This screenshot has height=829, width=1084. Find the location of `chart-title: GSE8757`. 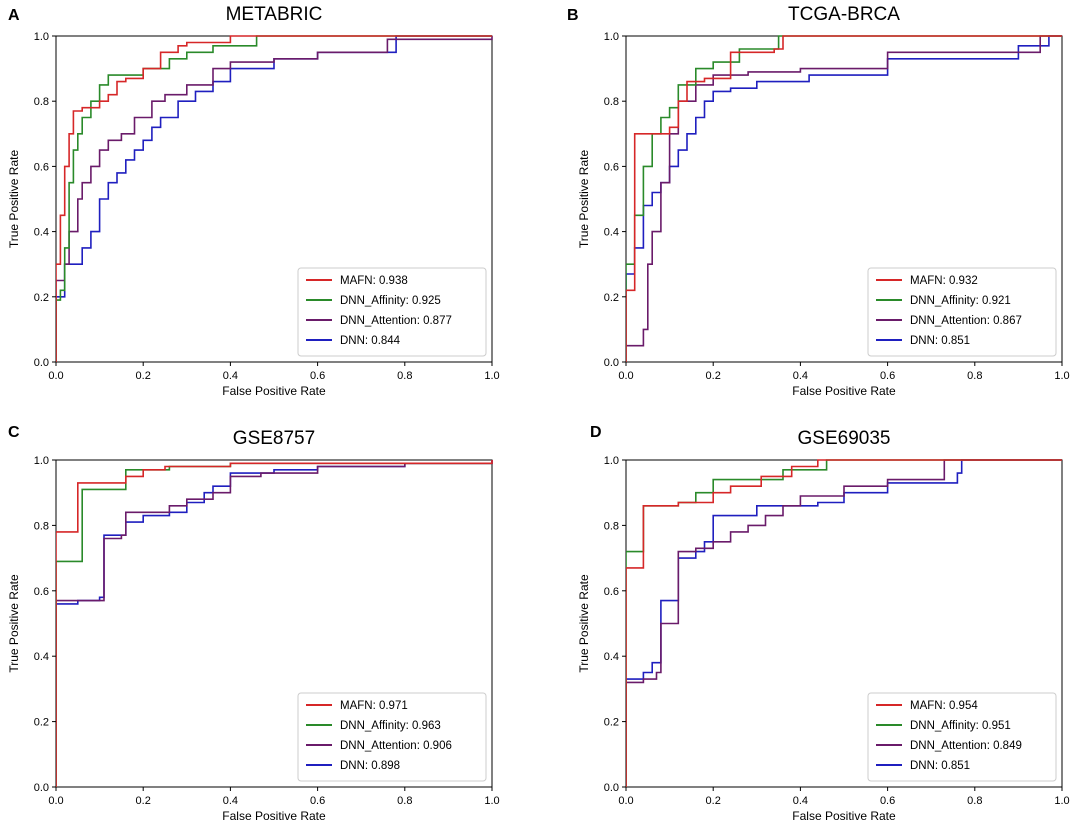

chart-title: GSE8757 is located at coordinates (274, 438).